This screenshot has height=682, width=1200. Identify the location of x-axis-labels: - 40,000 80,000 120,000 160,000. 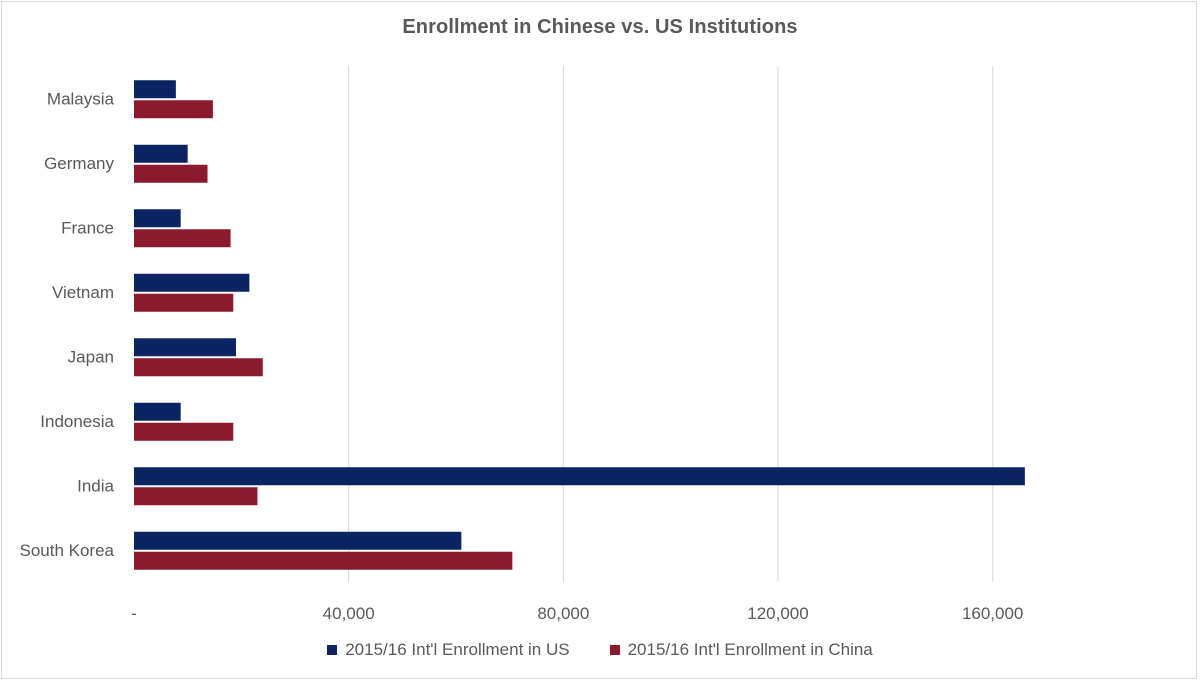
(577, 613).